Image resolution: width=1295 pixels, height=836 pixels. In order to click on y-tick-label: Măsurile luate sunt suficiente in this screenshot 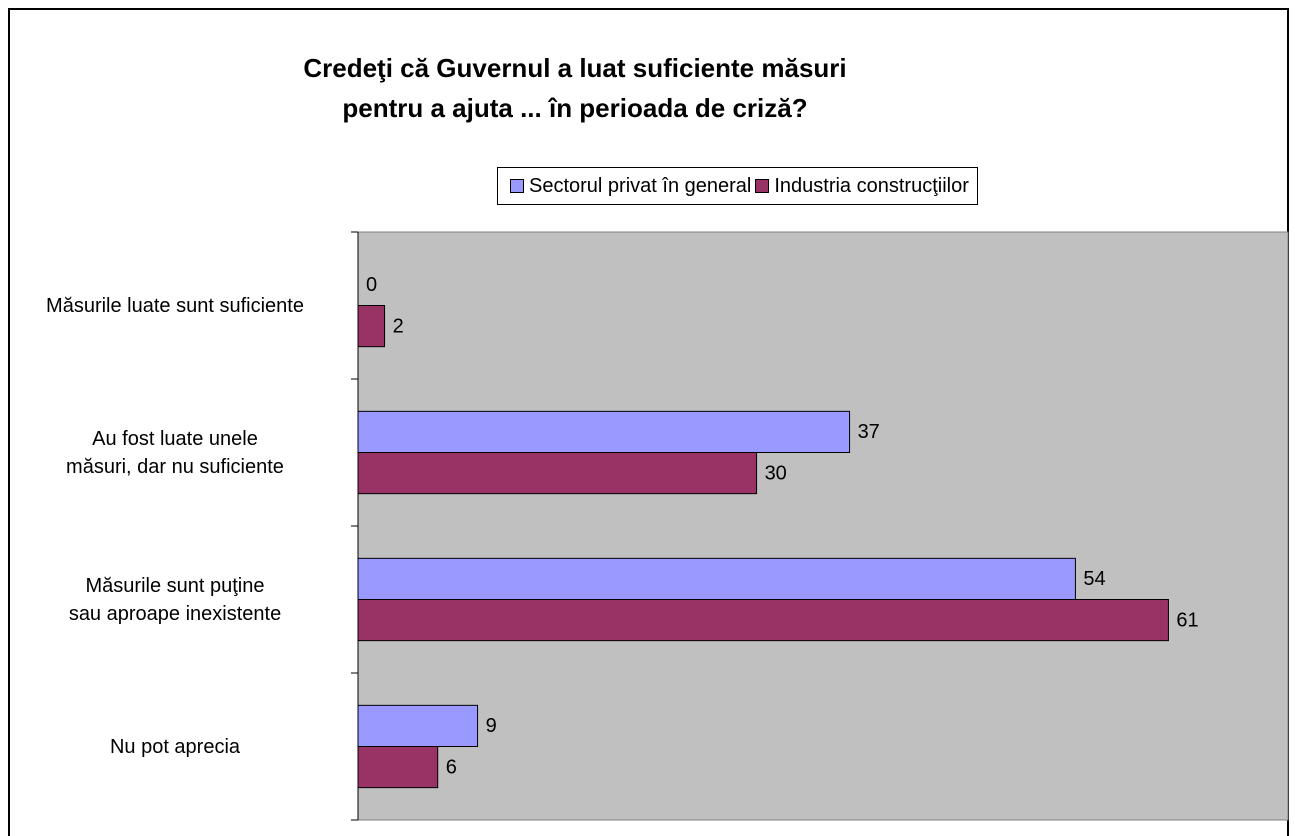, I will do `click(175, 305)`.